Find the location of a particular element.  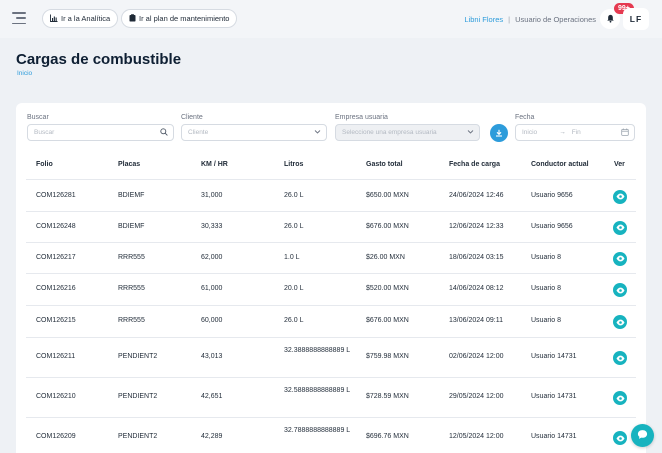

cell-placas: BDIEMF is located at coordinates (131, 195).